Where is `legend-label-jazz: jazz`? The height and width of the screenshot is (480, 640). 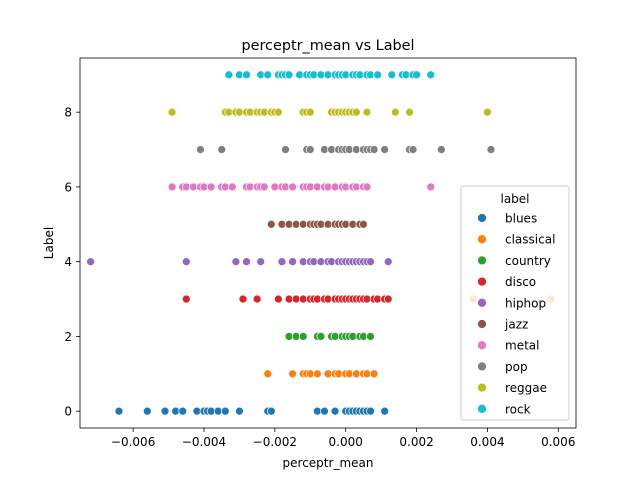 legend-label-jazz: jazz is located at coordinates (516, 325).